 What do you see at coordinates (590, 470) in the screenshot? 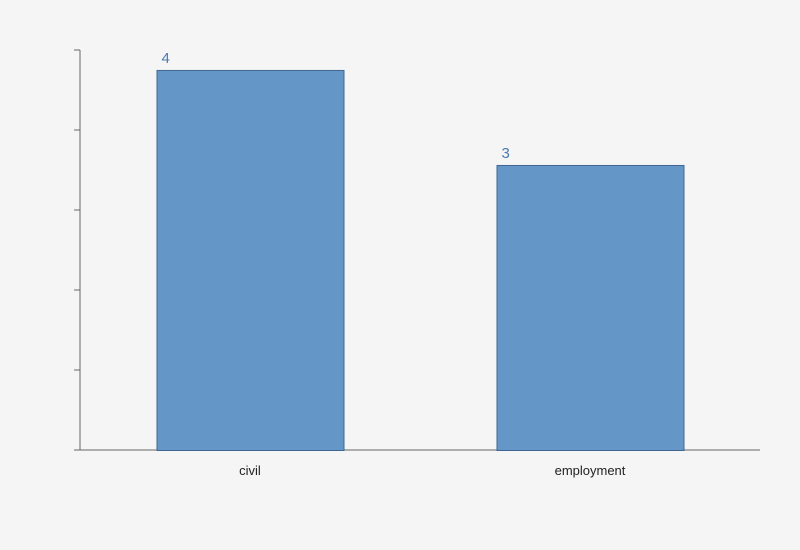
I see `x-tick-label-employment: employment` at bounding box center [590, 470].